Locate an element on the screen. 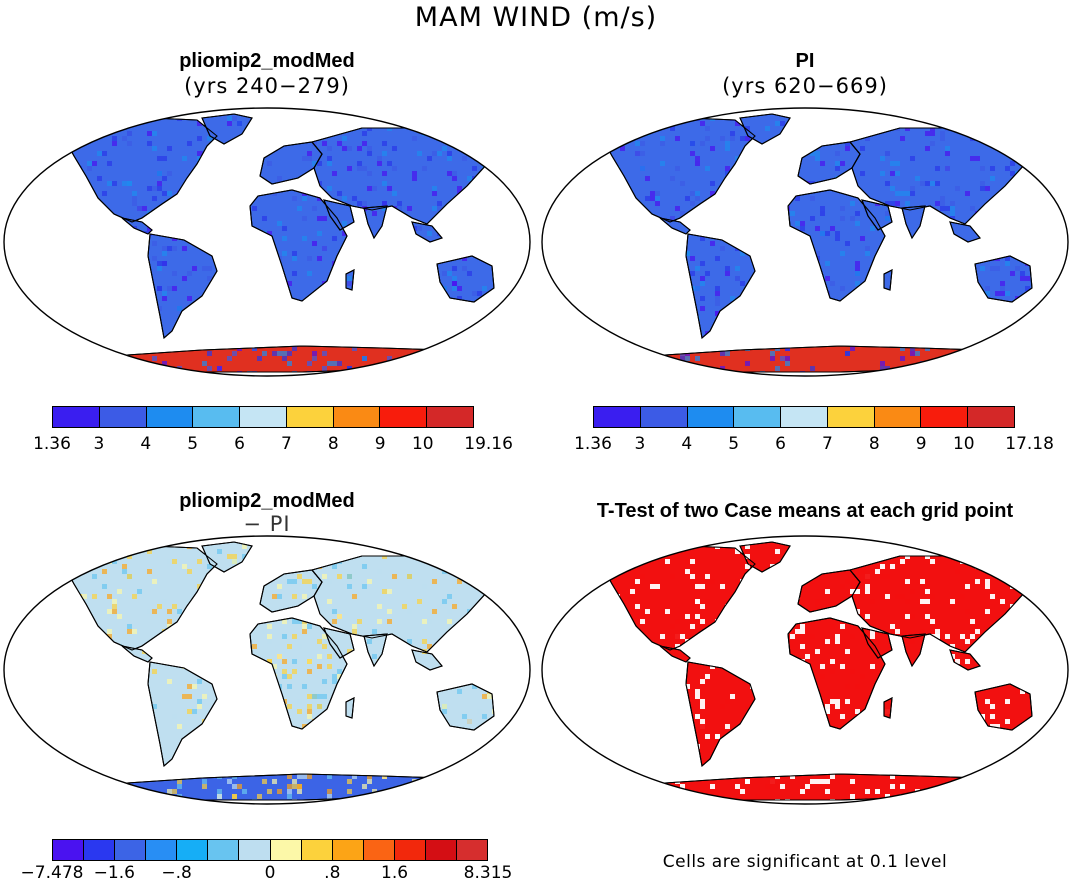  colorbar-difference: −7.478 −1.6 −.8 0 .8 1.6 8.315 is located at coordinates (266, 861).